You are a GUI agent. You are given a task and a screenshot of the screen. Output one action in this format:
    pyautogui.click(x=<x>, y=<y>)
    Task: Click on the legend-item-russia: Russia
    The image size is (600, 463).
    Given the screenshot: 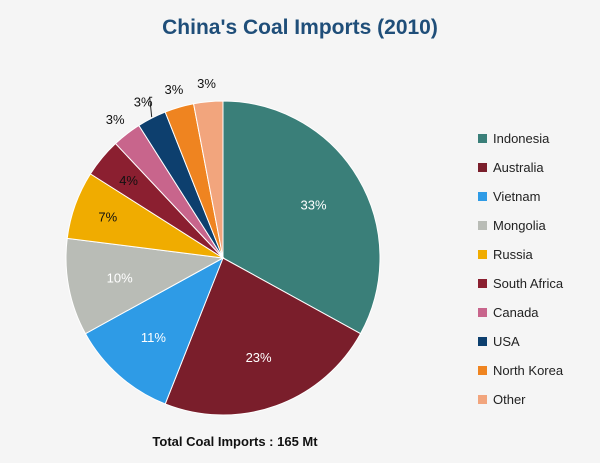 What is the action you would take?
    pyautogui.click(x=520, y=254)
    